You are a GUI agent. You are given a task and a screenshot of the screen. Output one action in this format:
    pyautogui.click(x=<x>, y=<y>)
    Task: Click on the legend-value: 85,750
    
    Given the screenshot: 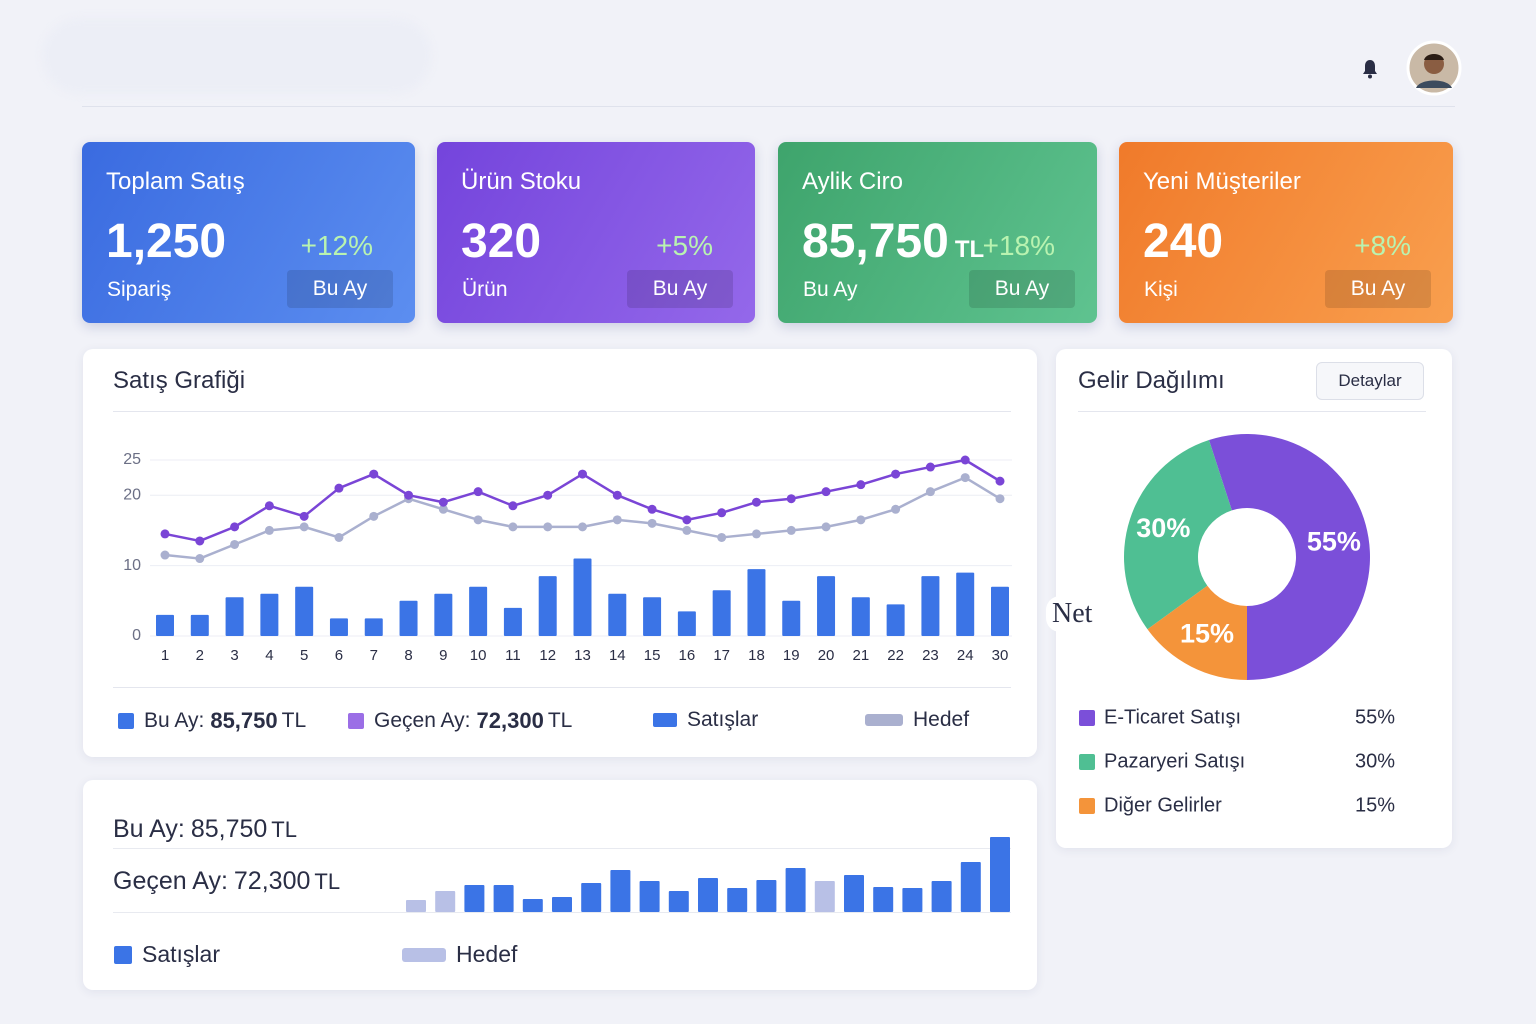 What is the action you would take?
    pyautogui.click(x=244, y=720)
    